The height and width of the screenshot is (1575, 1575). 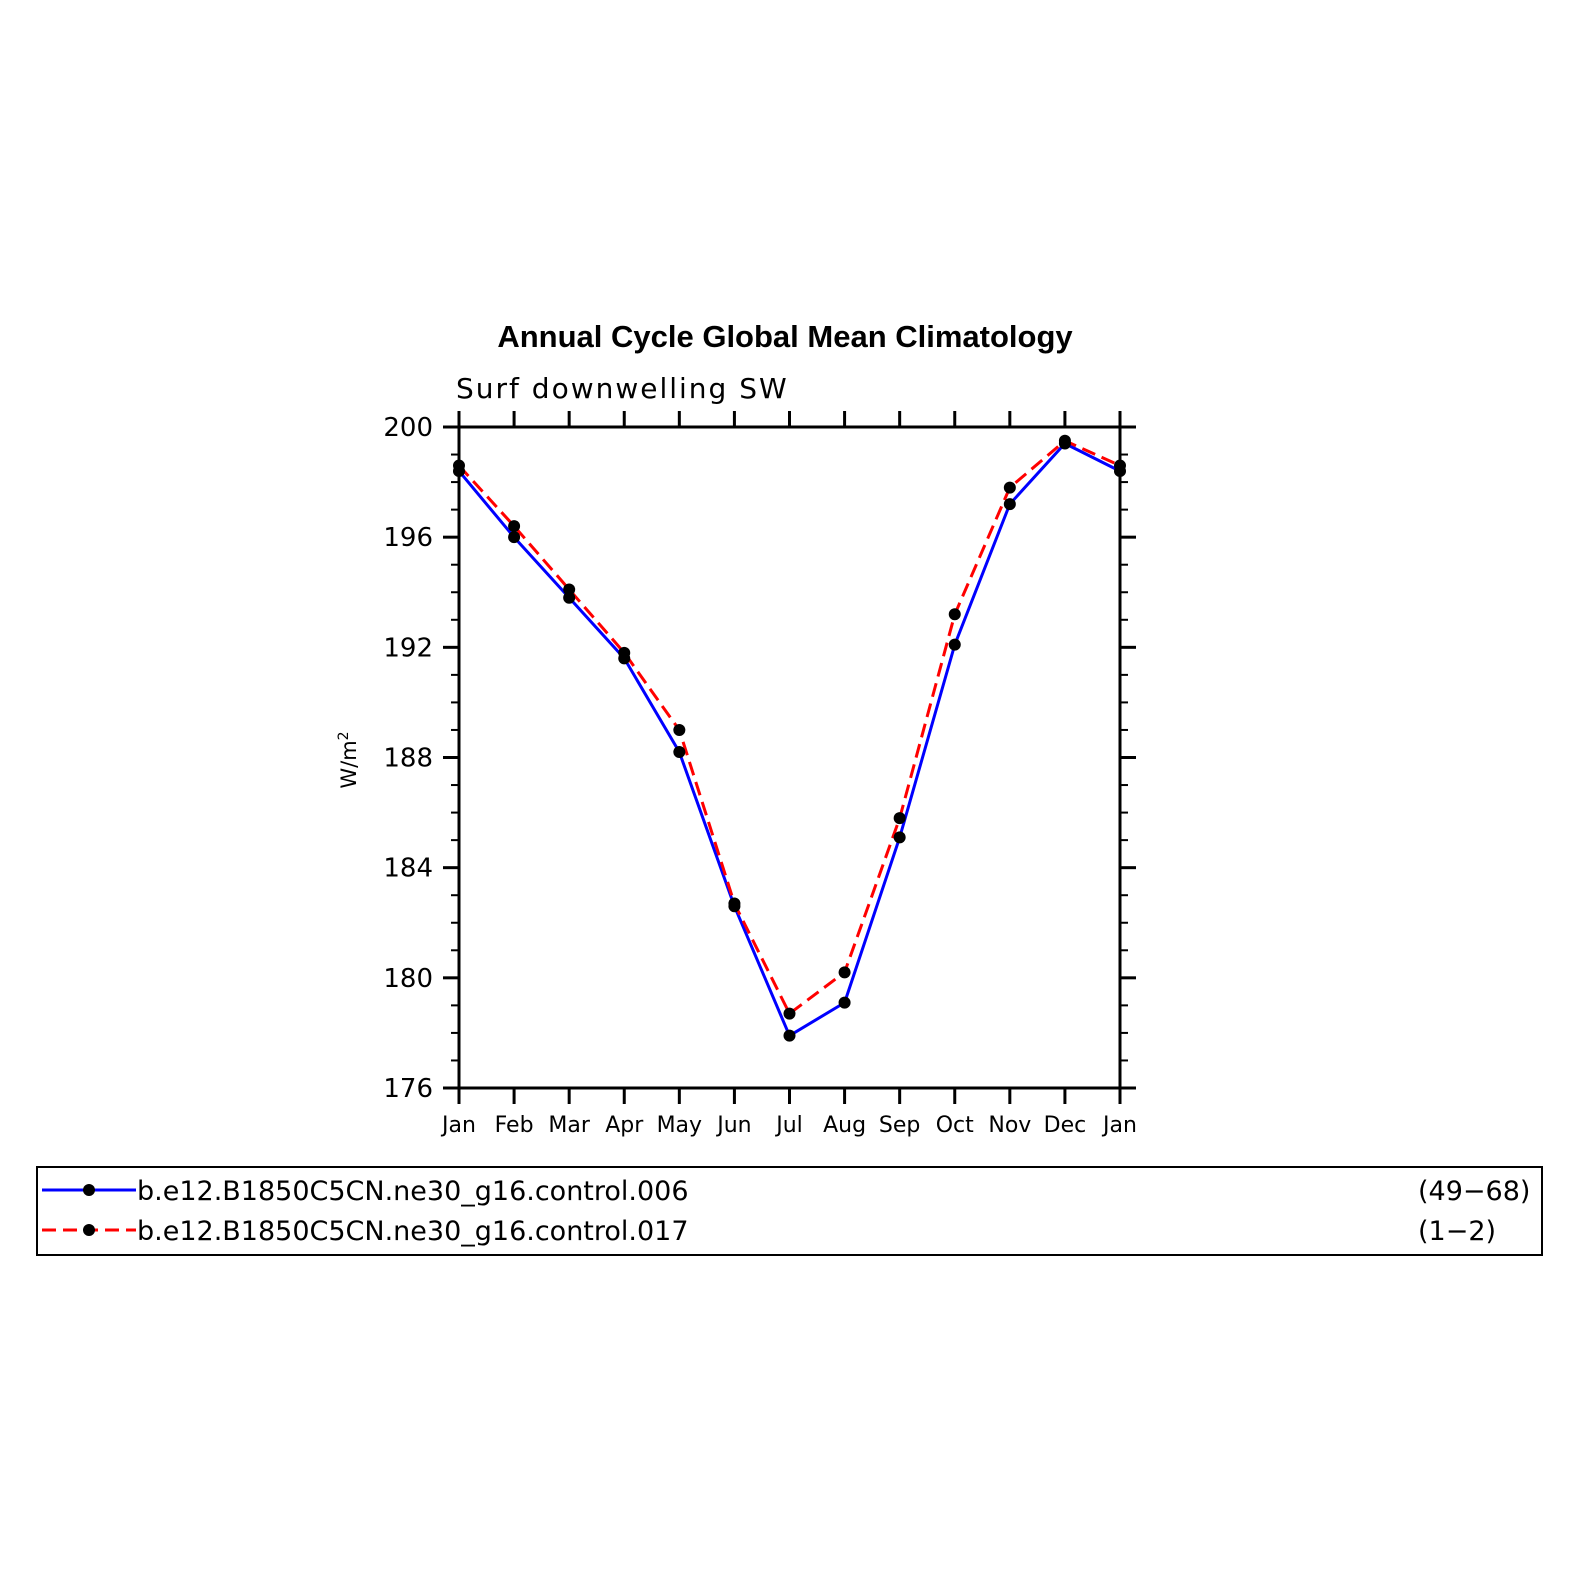 I want to click on x-tick-label: Jun, so click(x=733, y=1125).